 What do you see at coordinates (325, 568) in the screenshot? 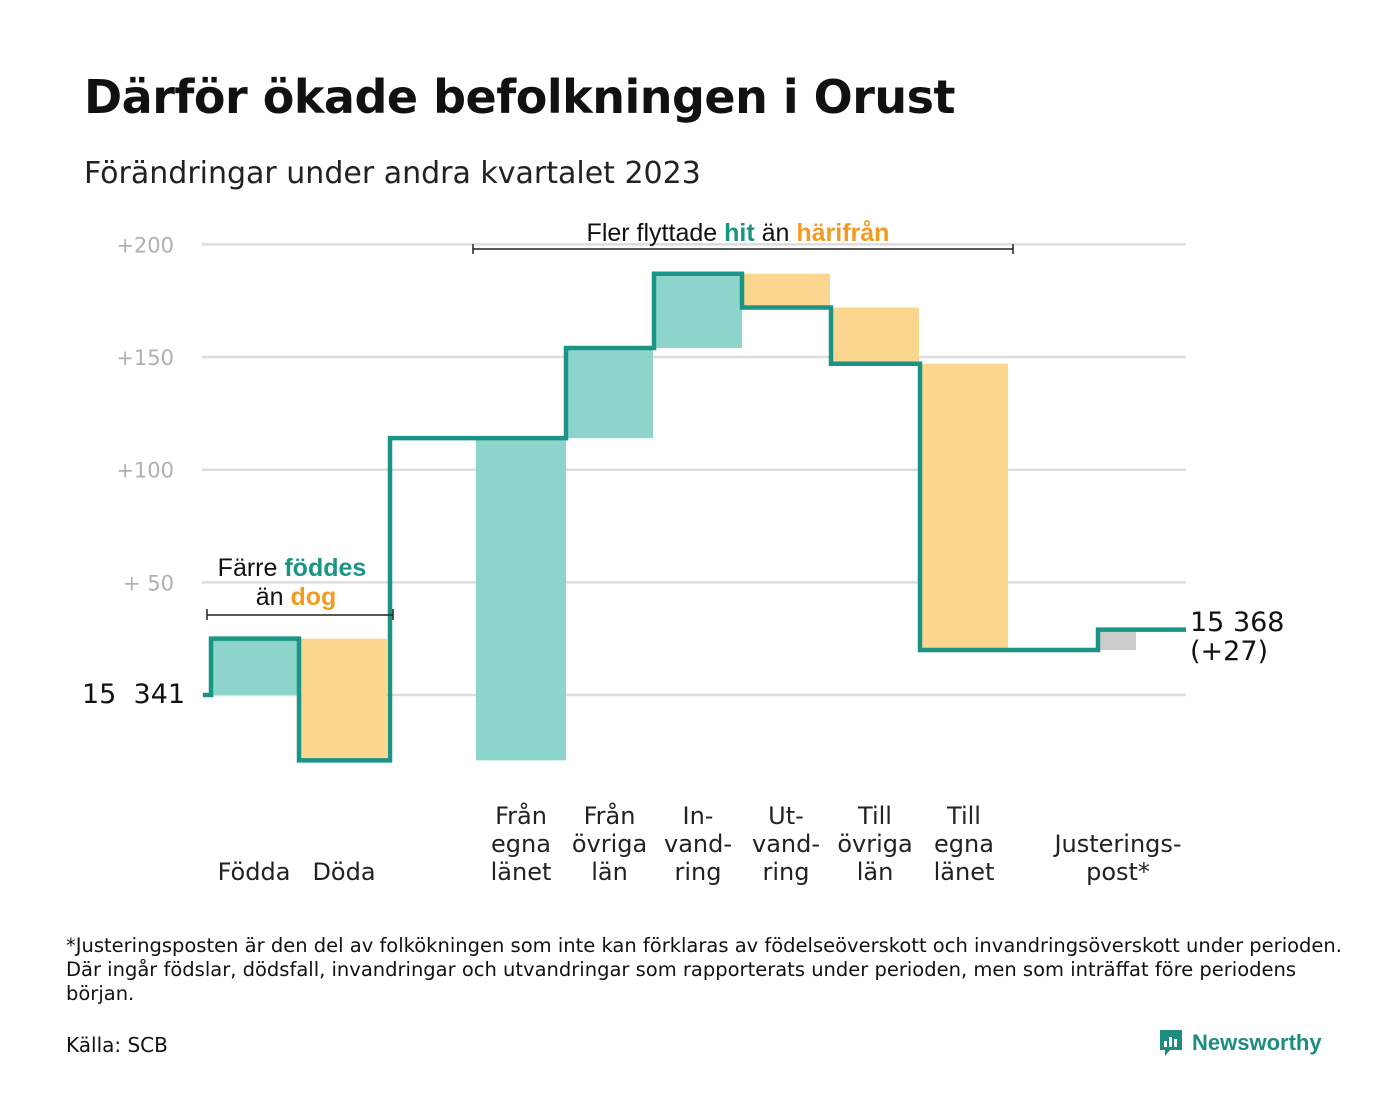
I see `annotation-run: föddes` at bounding box center [325, 568].